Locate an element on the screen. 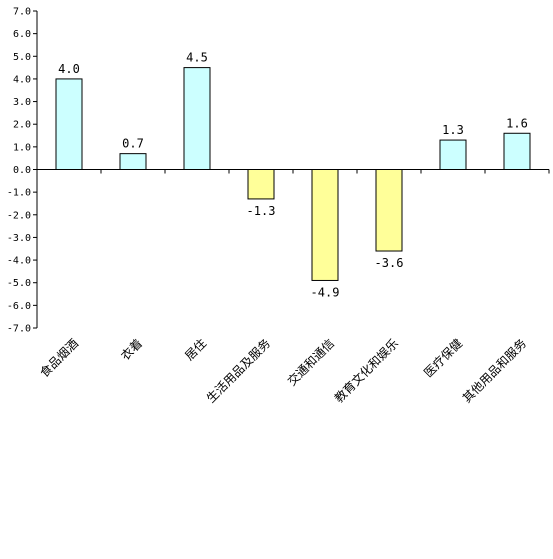 This screenshot has width=553, height=559. data-label-5: -4.9 is located at coordinates (325, 292).